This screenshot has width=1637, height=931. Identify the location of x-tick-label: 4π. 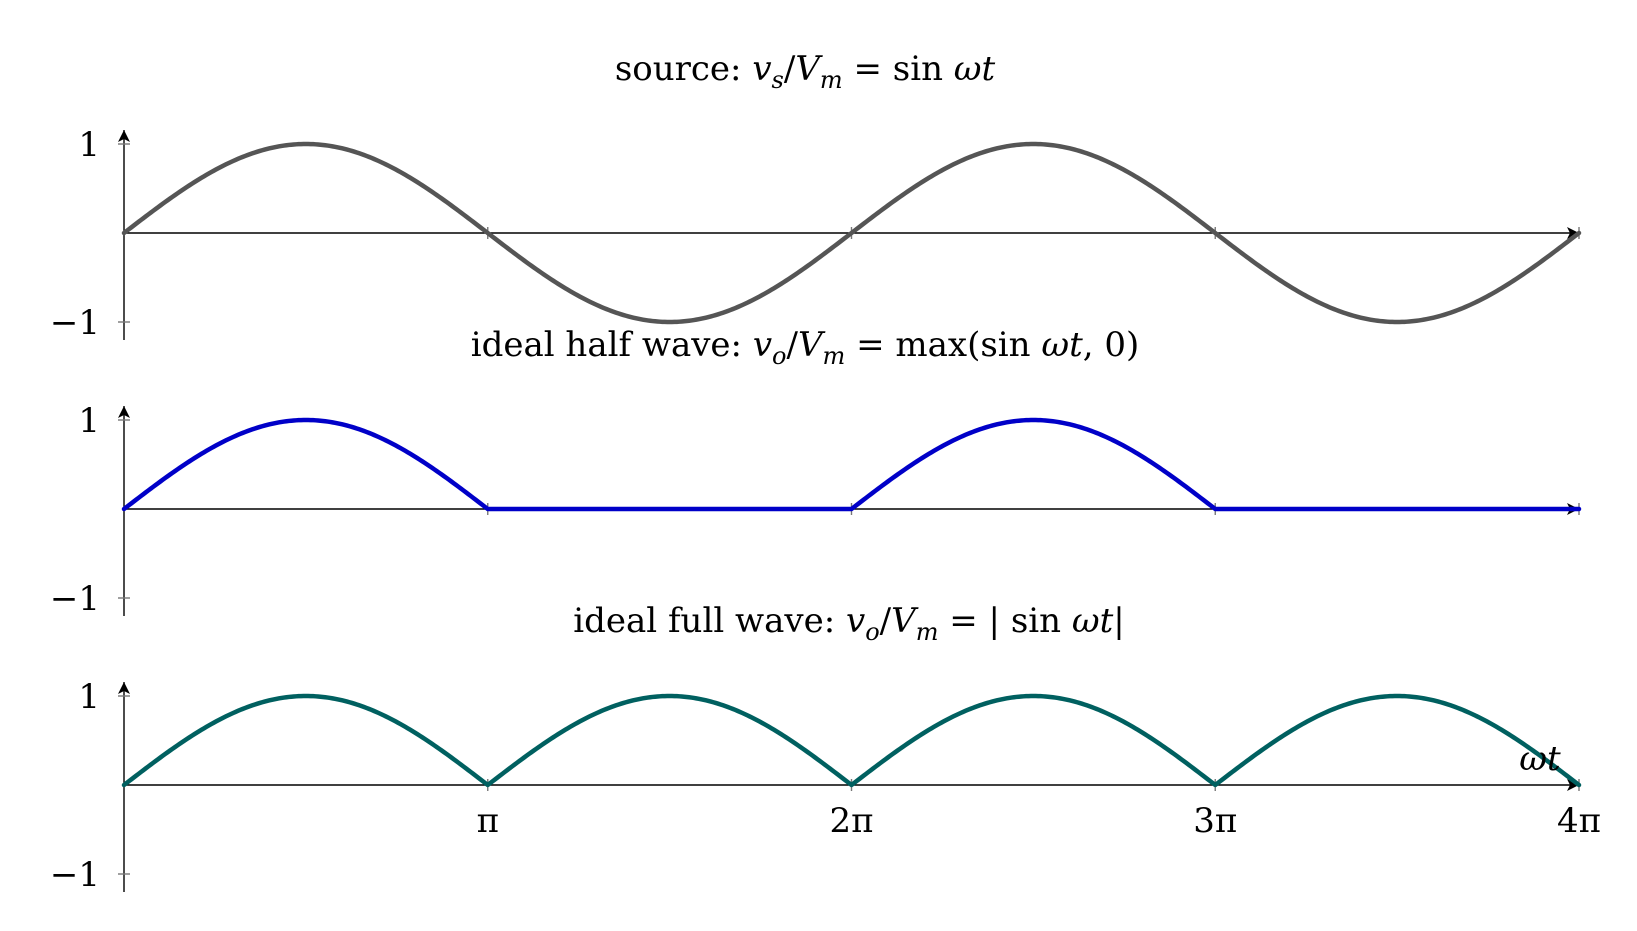
(1579, 821).